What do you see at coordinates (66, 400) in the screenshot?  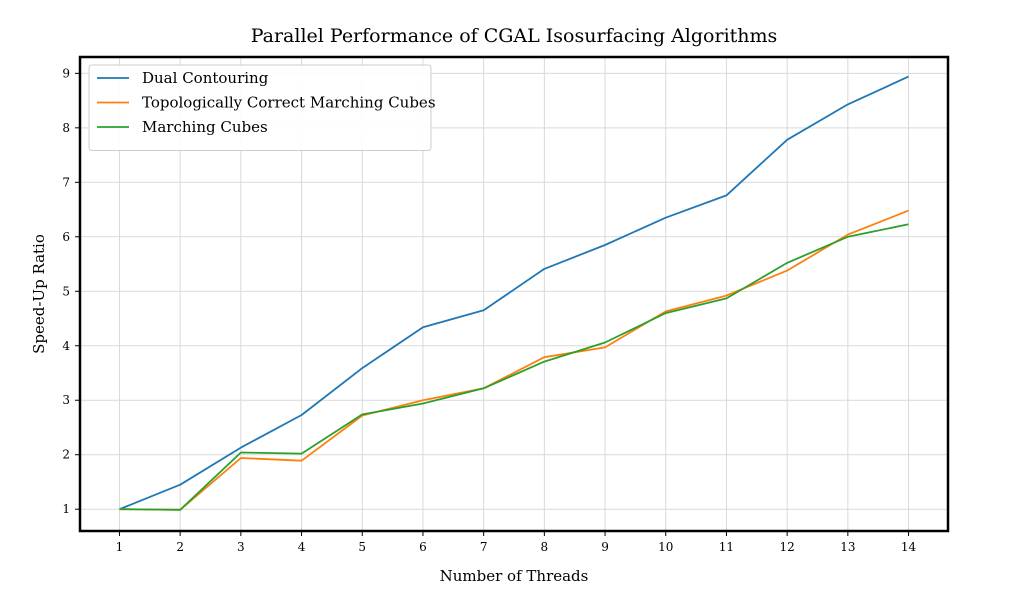 I see `y-tick-label: 3` at bounding box center [66, 400].